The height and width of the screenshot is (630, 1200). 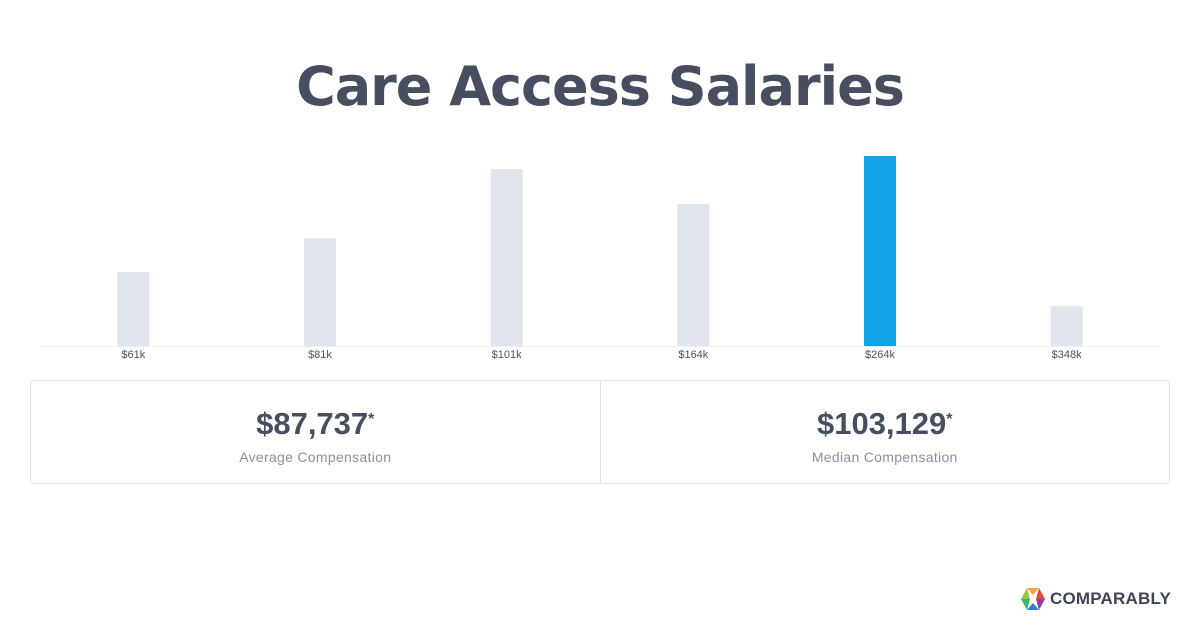 I want to click on median-compensation: $103,129* Median Compensation, so click(x=884, y=432).